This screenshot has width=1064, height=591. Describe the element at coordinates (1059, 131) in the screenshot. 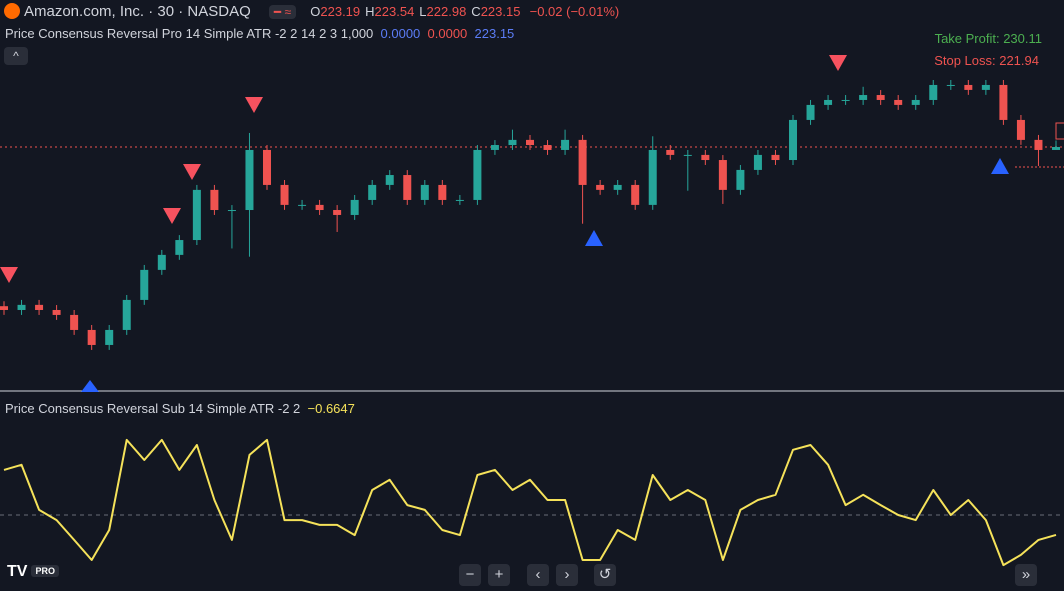

I see `price-tag` at that location.